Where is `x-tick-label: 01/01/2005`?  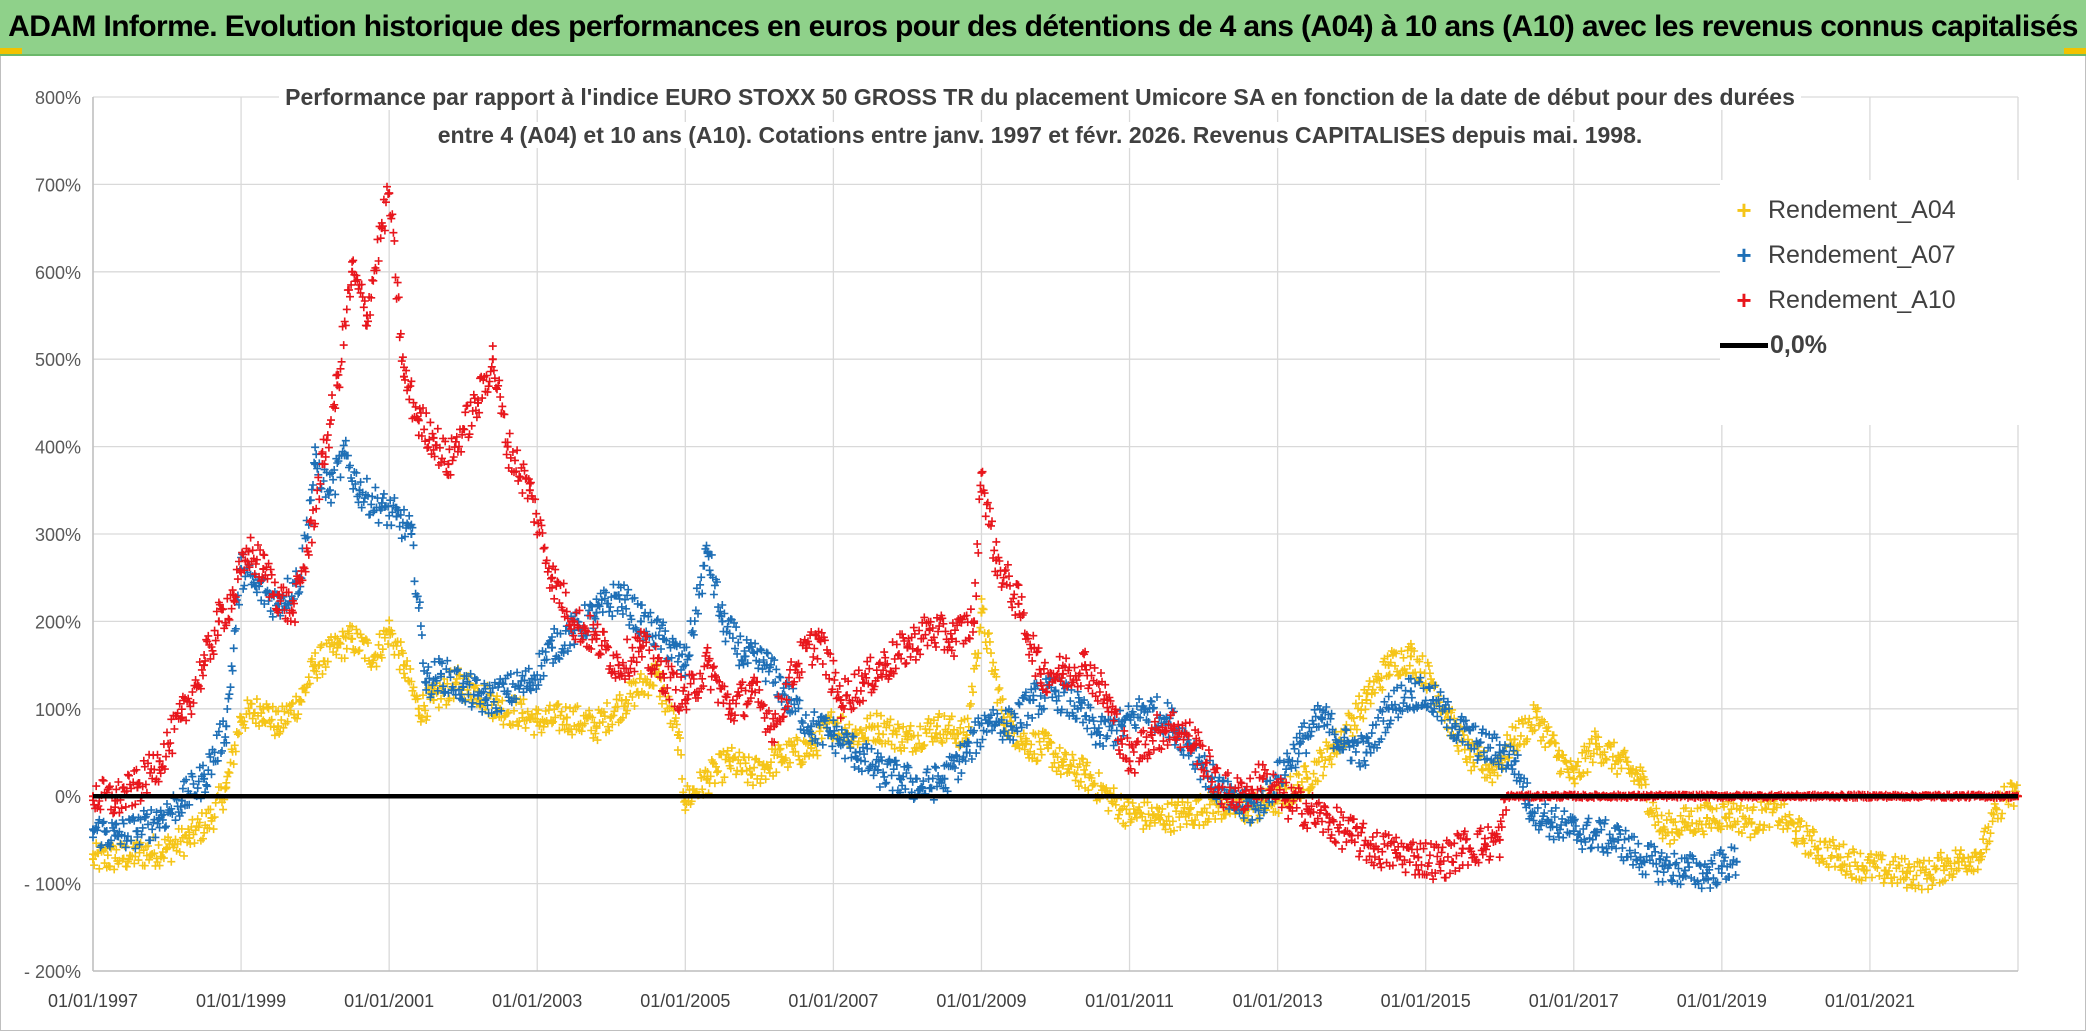 x-tick-label: 01/01/2005 is located at coordinates (685, 1001).